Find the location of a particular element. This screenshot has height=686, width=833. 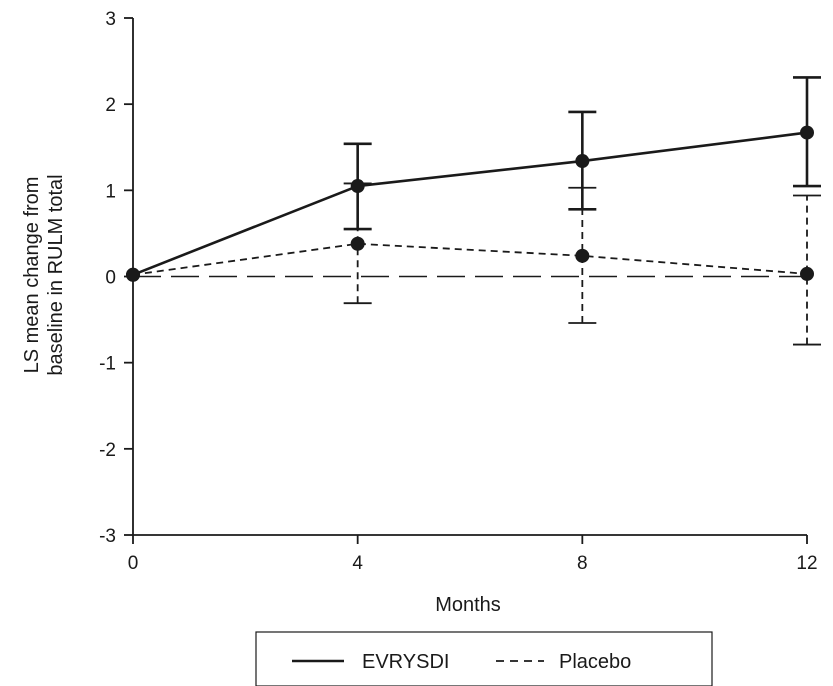

y-axis-title-line-2: baseline in RULM total is located at coordinates (56, 274).